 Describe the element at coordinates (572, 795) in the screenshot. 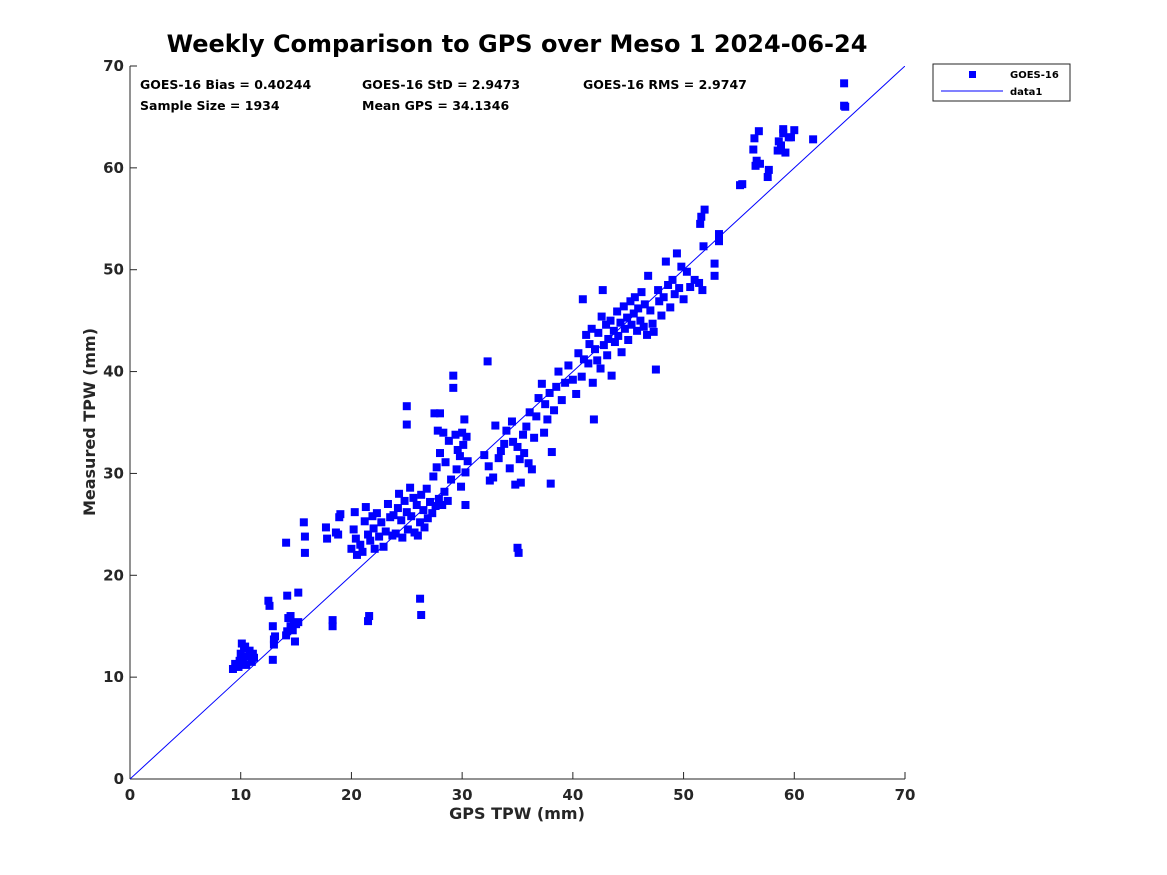

I see `x-tick-label: 40` at that location.